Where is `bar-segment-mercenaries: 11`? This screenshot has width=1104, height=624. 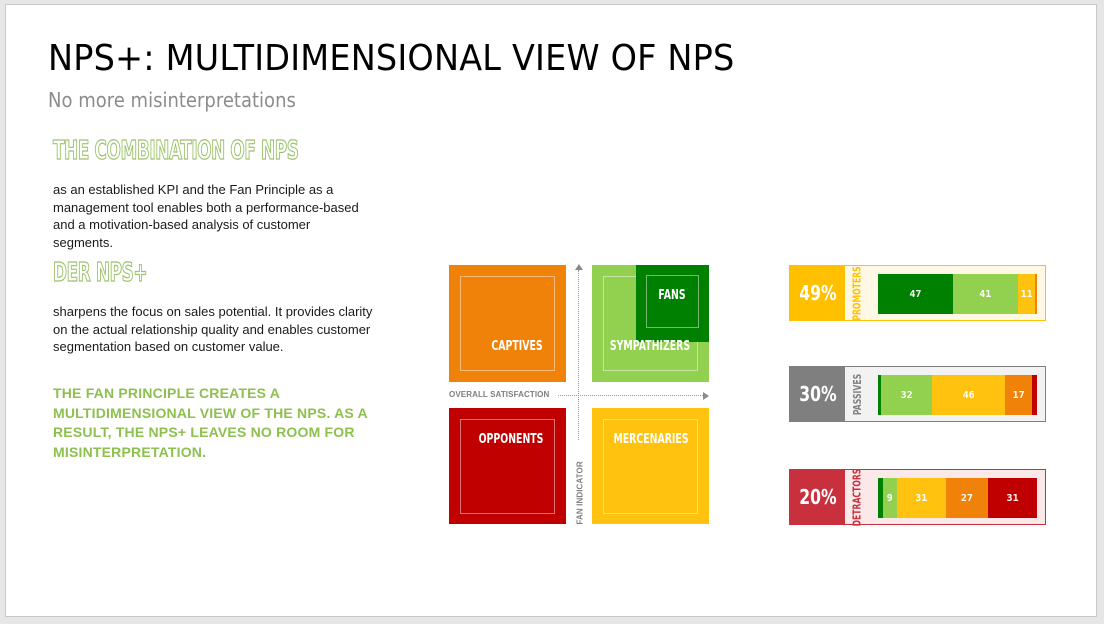 bar-segment-mercenaries: 11 is located at coordinates (1026, 294).